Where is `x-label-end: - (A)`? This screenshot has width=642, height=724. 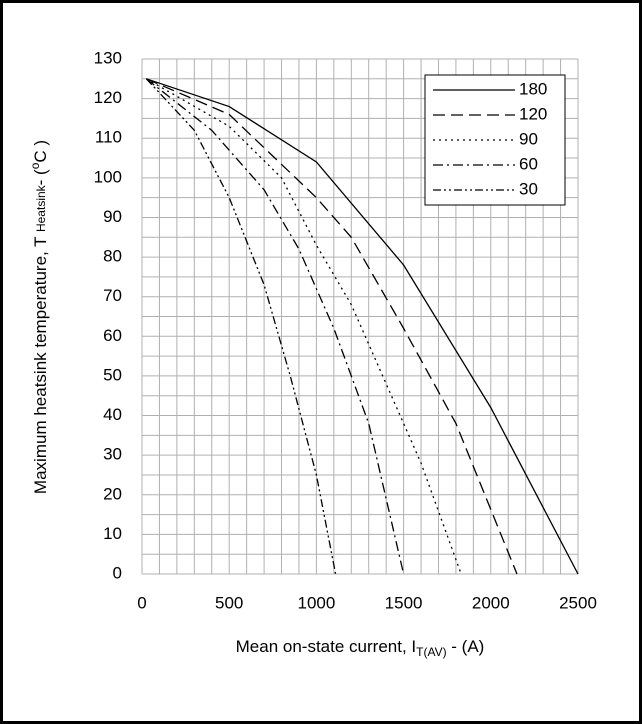 x-label-end: - (A) is located at coordinates (466, 646).